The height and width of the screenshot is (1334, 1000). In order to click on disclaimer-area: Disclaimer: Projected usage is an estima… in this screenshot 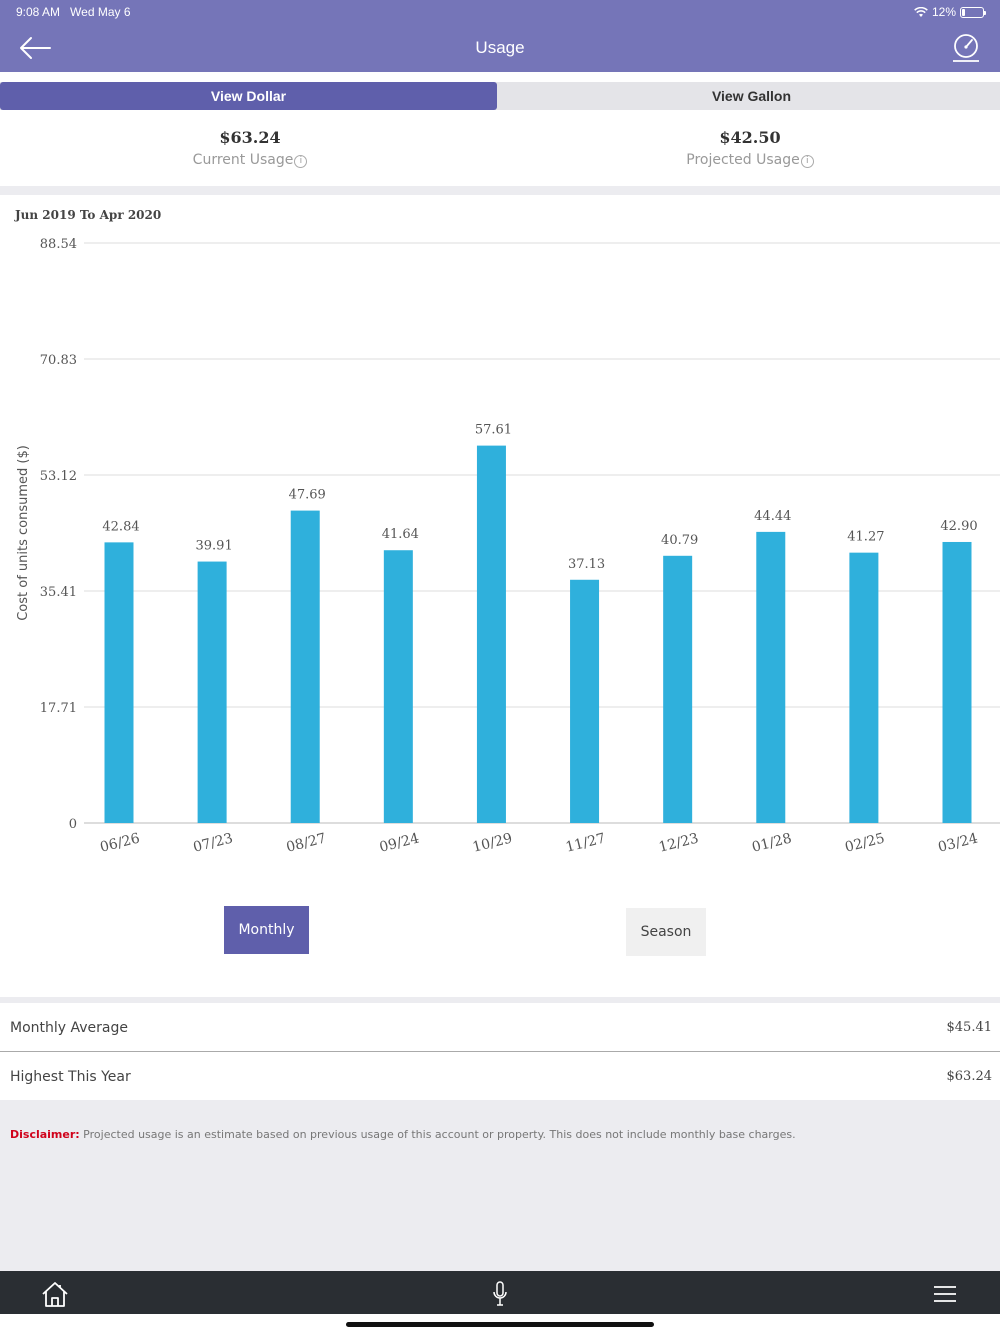, I will do `click(500, 1185)`.